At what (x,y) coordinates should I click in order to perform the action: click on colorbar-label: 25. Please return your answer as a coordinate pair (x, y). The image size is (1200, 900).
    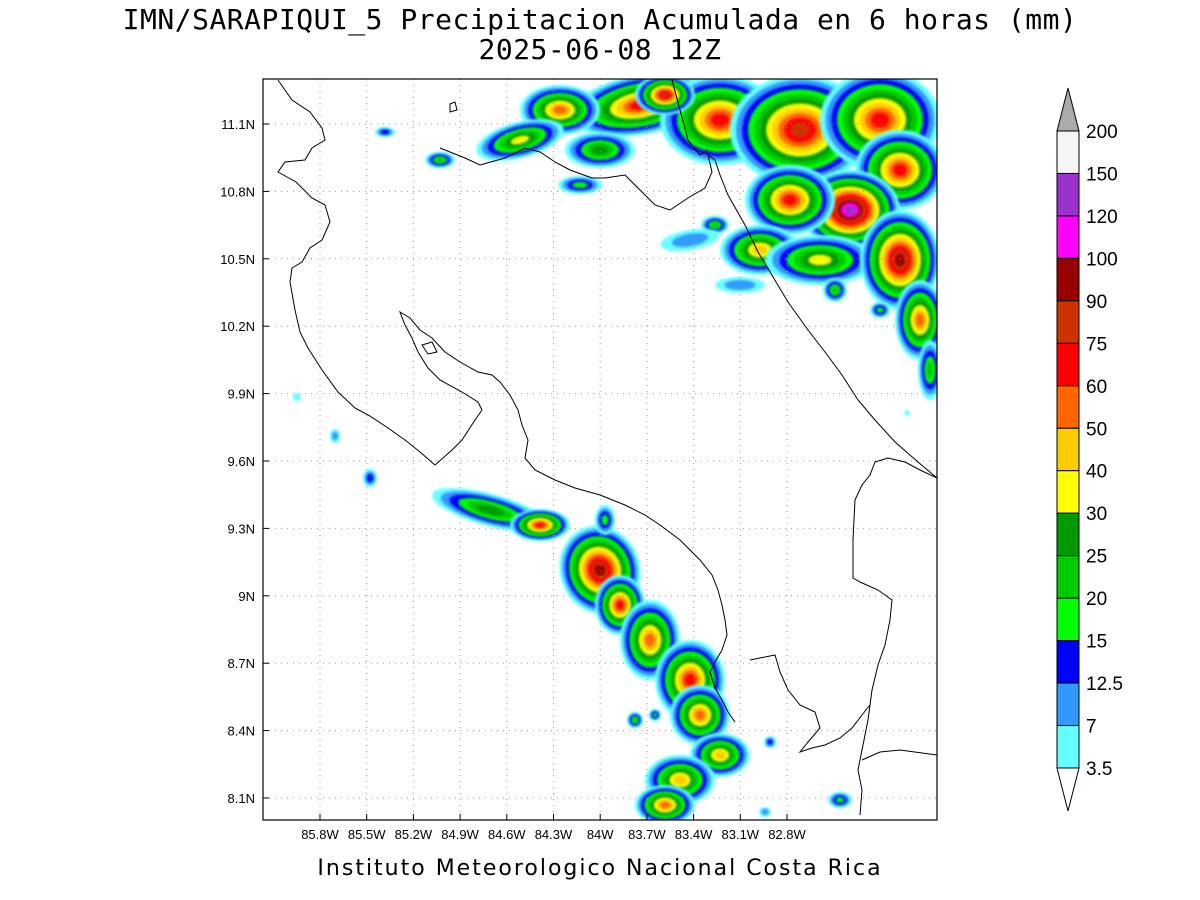
    Looking at the image, I should click on (1096, 557).